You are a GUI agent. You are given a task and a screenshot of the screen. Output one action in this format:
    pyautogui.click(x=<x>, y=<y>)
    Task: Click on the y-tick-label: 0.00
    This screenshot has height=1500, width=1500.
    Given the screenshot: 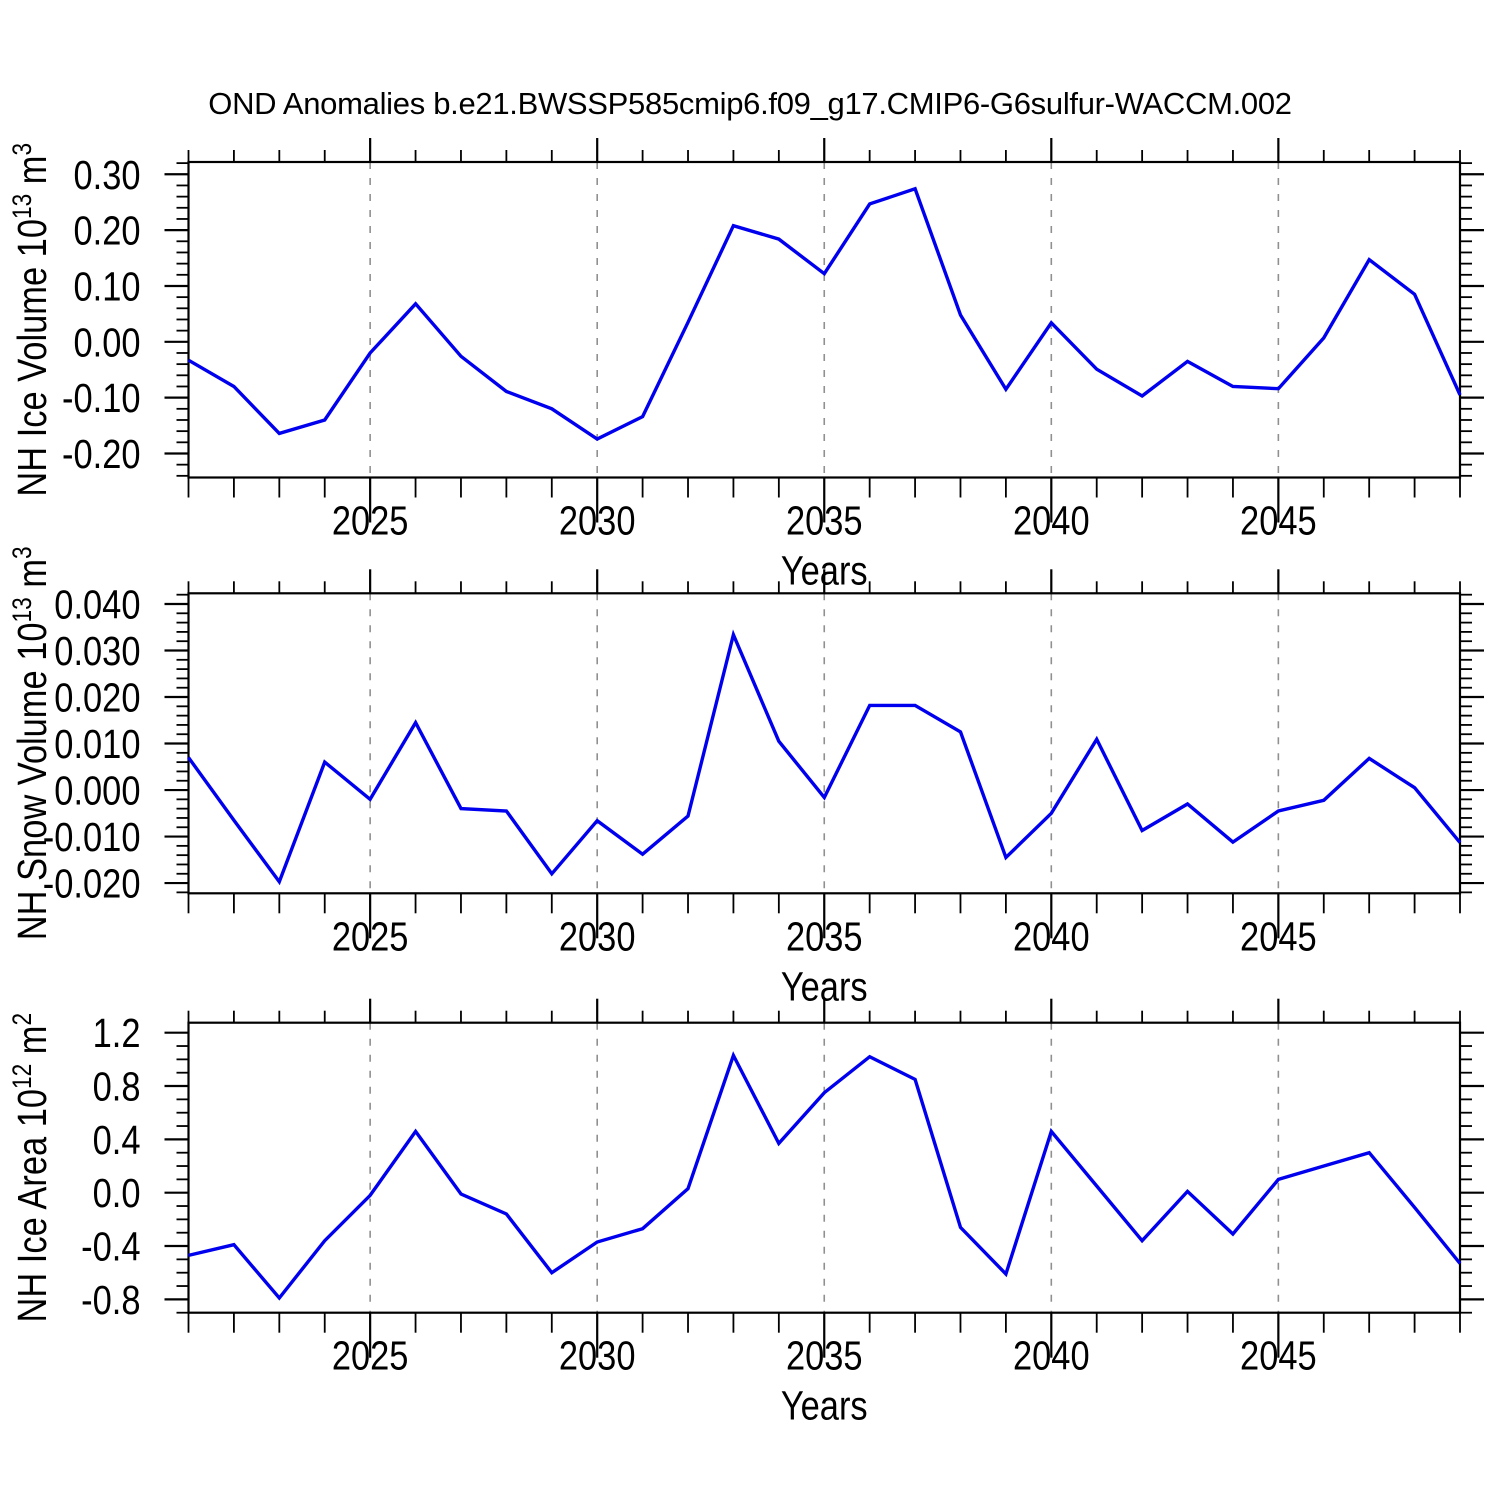 What is the action you would take?
    pyautogui.click(x=107, y=342)
    